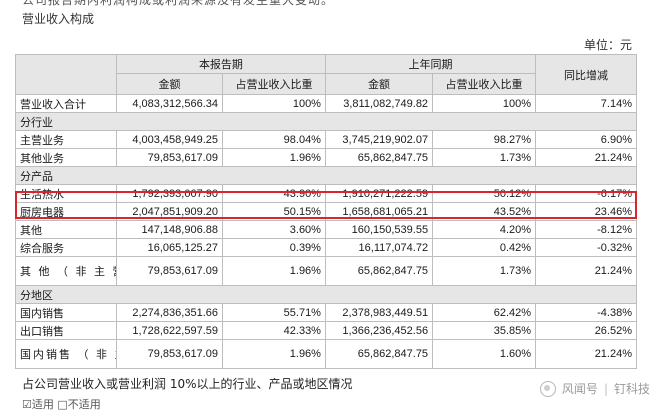 This screenshot has height=412, width=660. I want to click on bottom-text-fragment: ☑适用 □不适用, so click(61, 404).